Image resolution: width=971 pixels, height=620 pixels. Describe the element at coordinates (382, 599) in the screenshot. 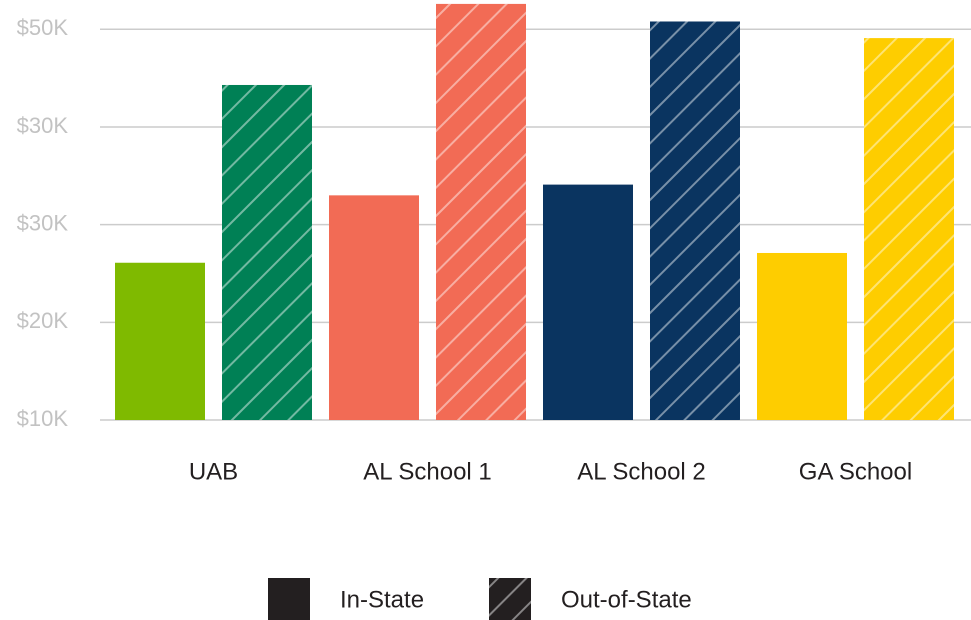

I see `legend-label: In-State` at that location.